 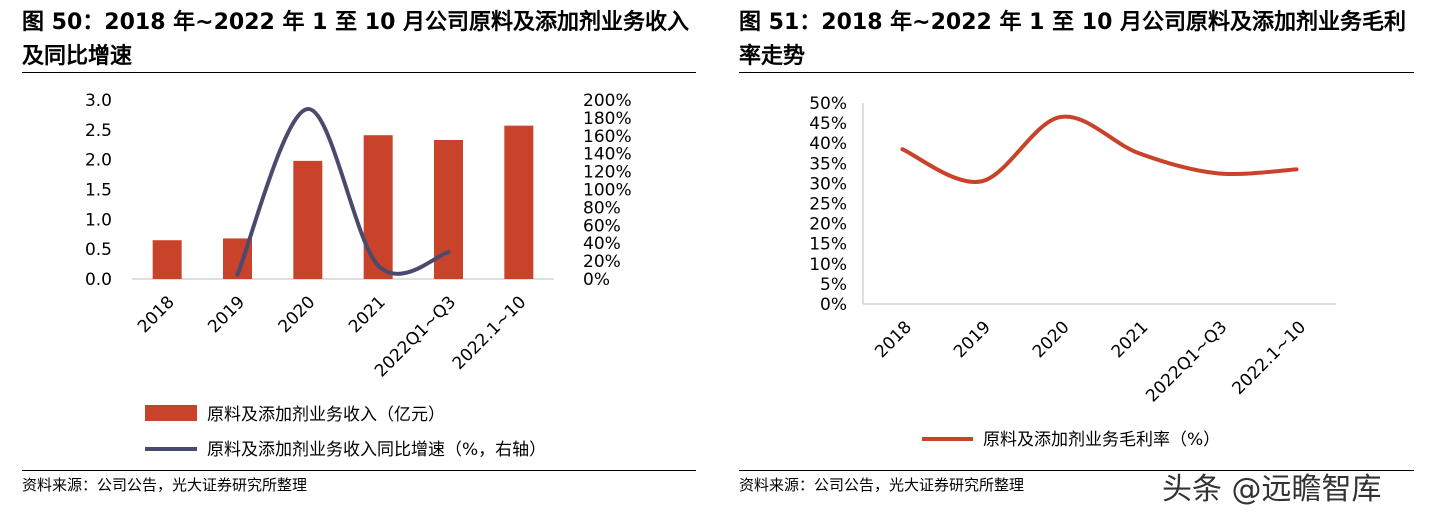 I want to click on y-tick-label: 25%, so click(x=828, y=205).